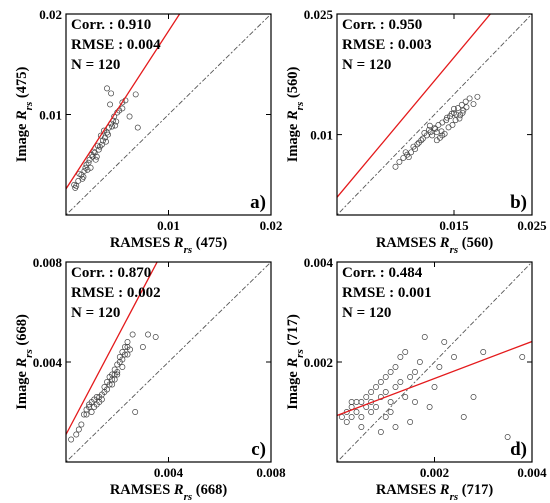 The width and height of the screenshot is (550, 503). Describe the element at coordinates (95, 313) in the screenshot. I see `stat-line-3: N = 120` at that location.